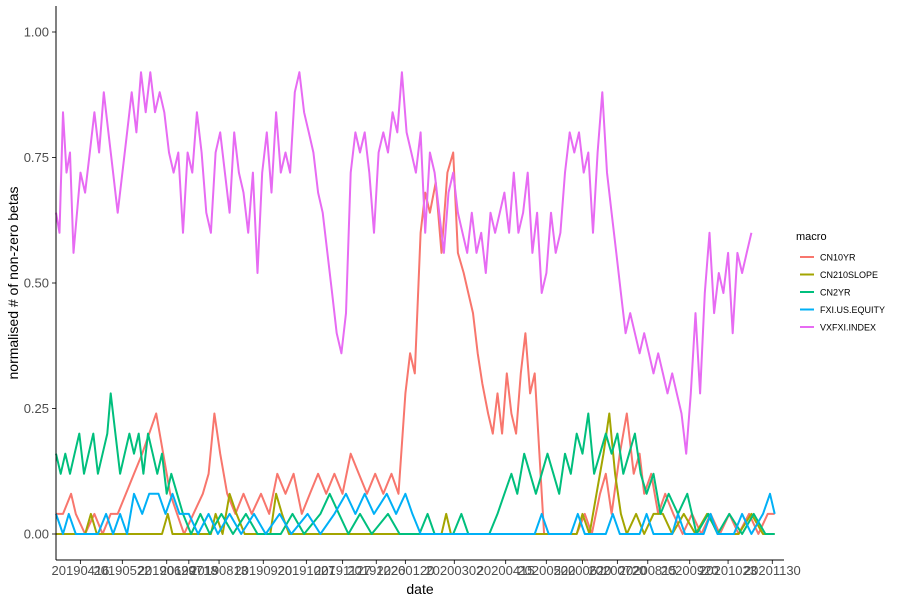  I want to click on y-axis-title: normalised # of non-zero betas, so click(13, 283).